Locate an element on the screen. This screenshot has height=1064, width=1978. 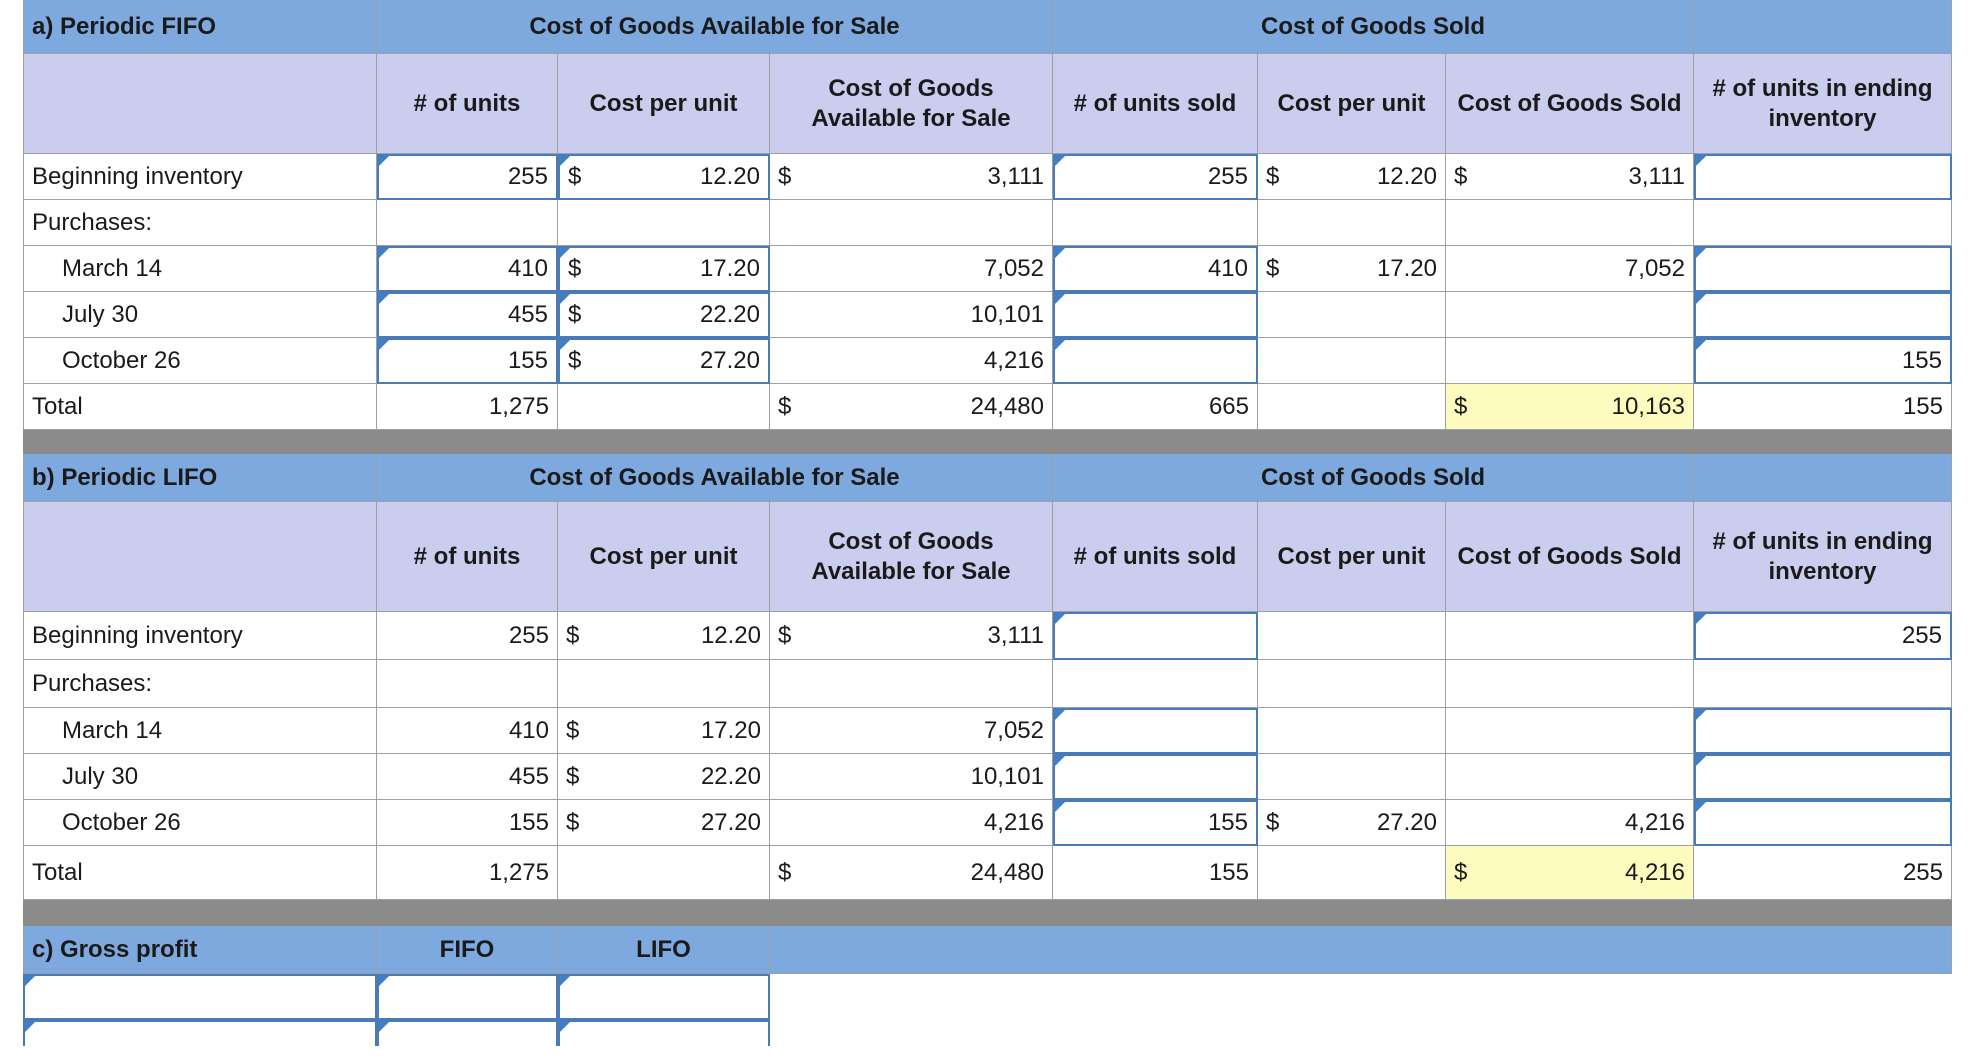
cost-per-unit-cell: $12.20 is located at coordinates (664, 636).